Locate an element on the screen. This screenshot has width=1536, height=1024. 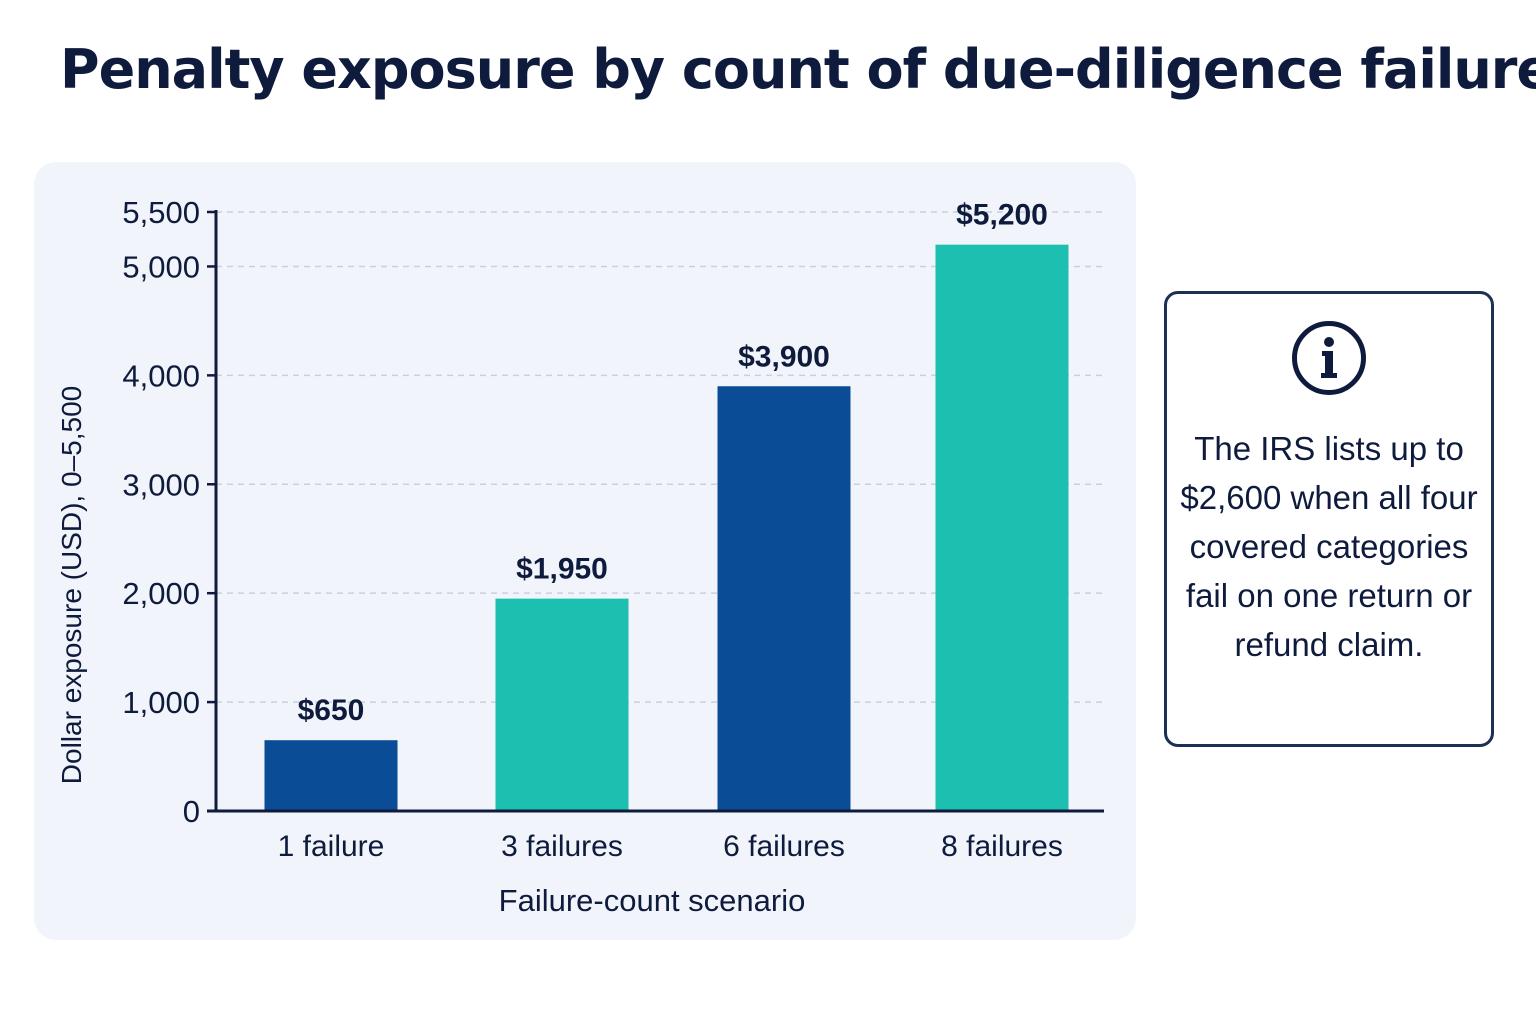
y-tick-label: 0 is located at coordinates (191, 811).